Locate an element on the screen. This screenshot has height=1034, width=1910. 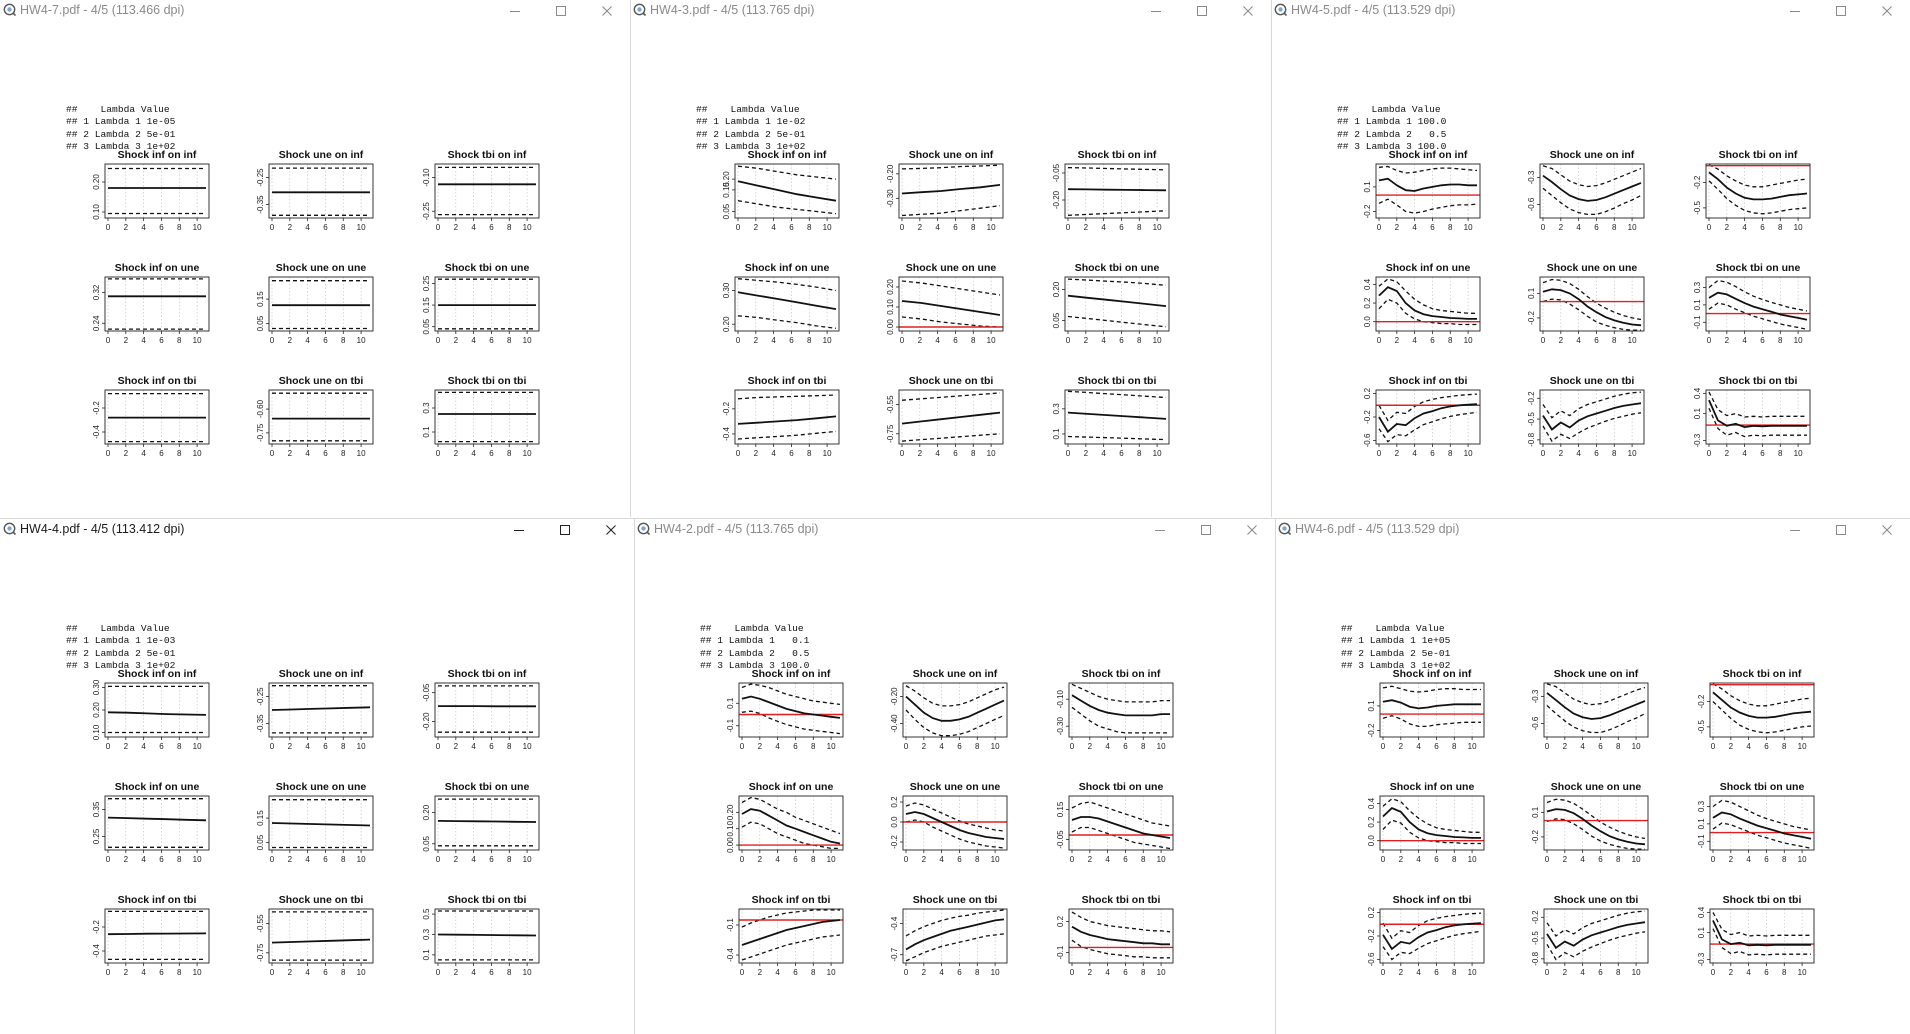
plot-title: Shock une on inf is located at coordinates (321, 155).